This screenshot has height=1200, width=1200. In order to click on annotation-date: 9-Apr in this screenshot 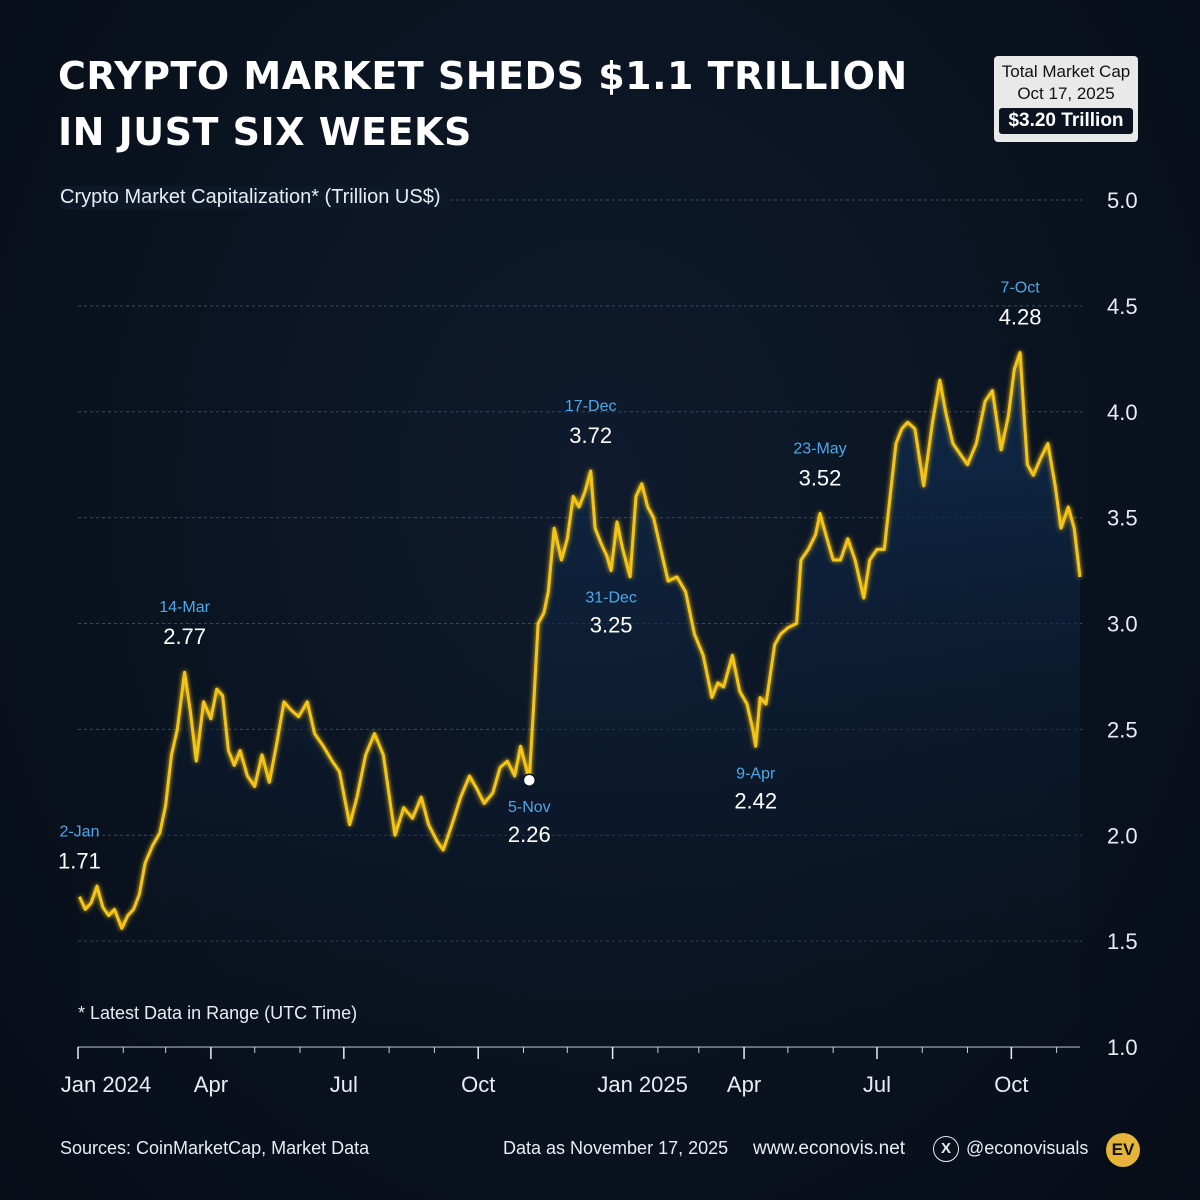, I will do `click(756, 773)`.